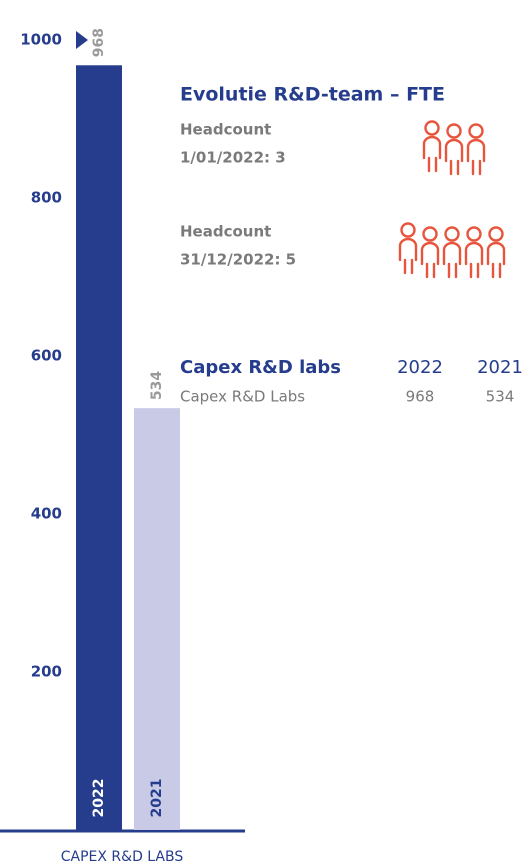 Image resolution: width=530 pixels, height=867 pixels. What do you see at coordinates (41, 40) in the screenshot?
I see `y-tick-label: 1000` at bounding box center [41, 40].